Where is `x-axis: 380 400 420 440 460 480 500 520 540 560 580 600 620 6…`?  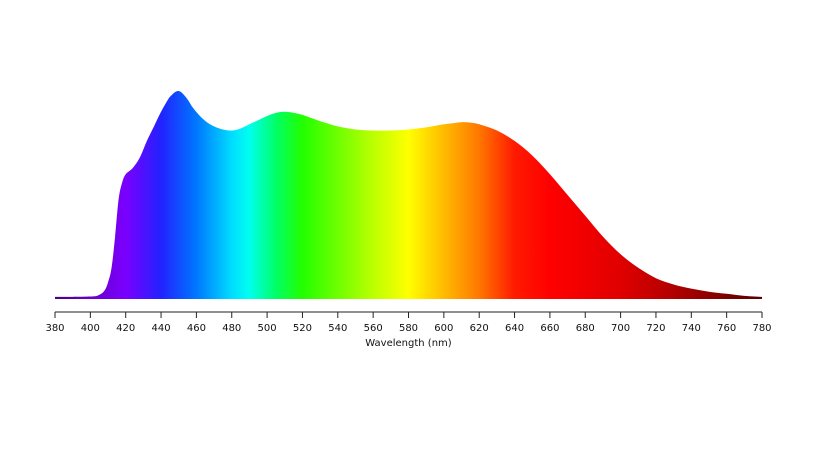
x-axis: 380 400 420 440 460 480 500 520 540 560 580 600 620 6… is located at coordinates (408, 330).